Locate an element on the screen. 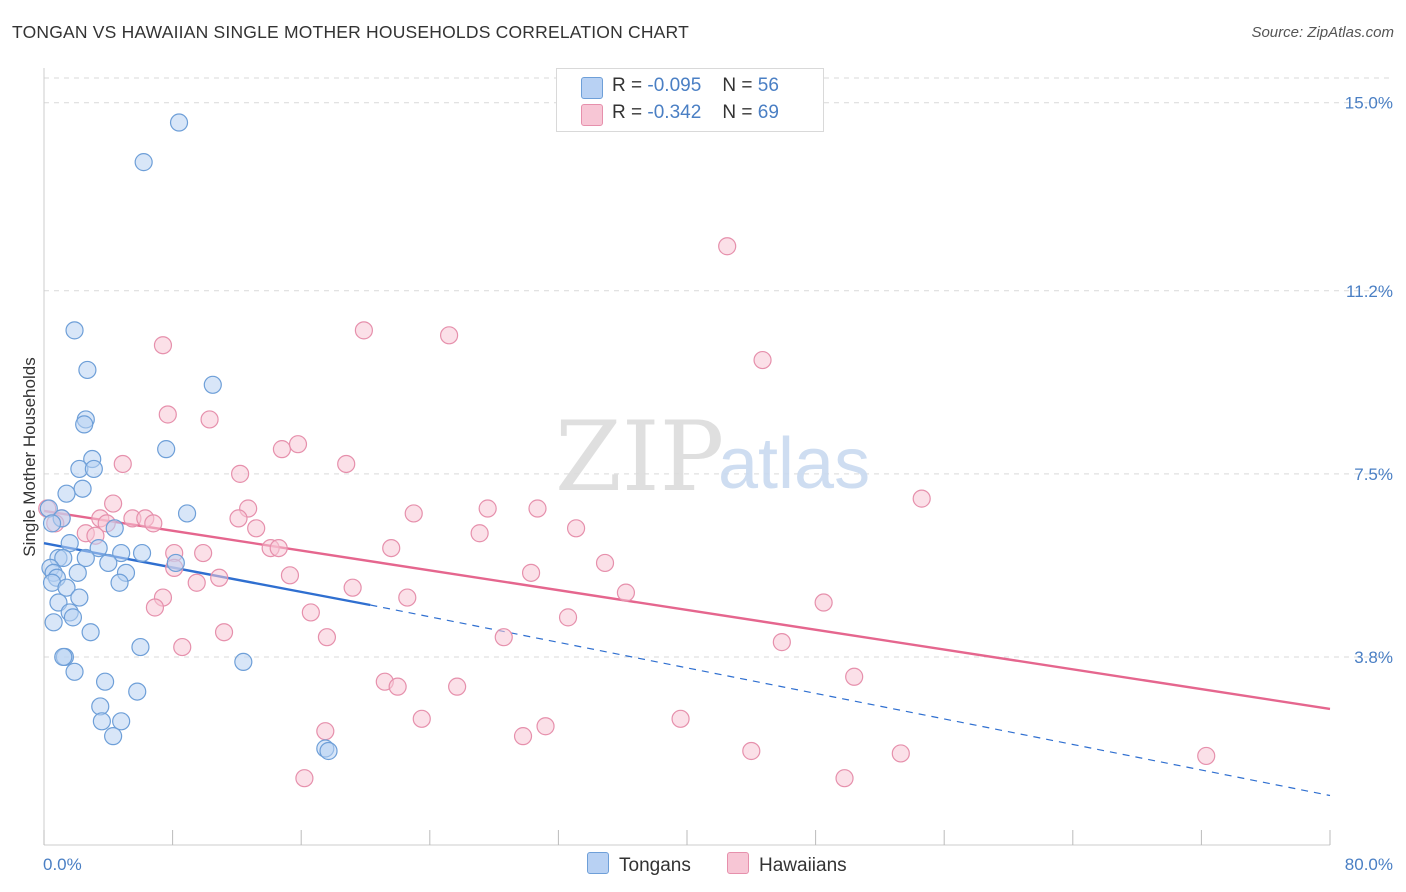 The width and height of the screenshot is (1406, 892). stats-legend: R = -0.095 N = 56 R = -0.342 N = 69 is located at coordinates (690, 100).